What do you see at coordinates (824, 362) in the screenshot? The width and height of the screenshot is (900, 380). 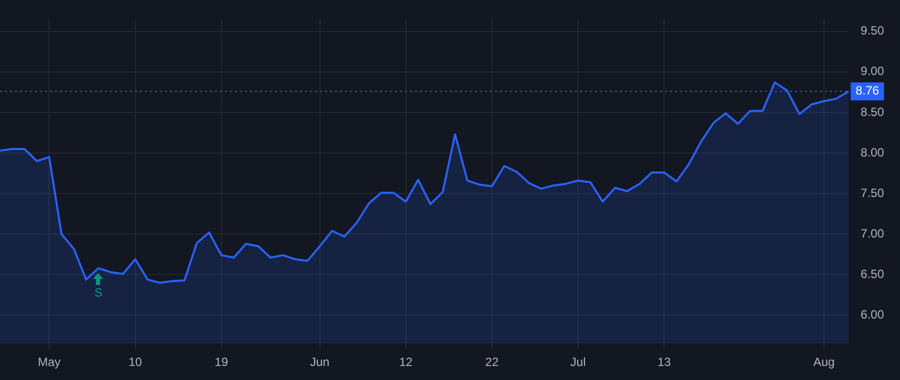 I see `x-tick-label: Aug` at bounding box center [824, 362].